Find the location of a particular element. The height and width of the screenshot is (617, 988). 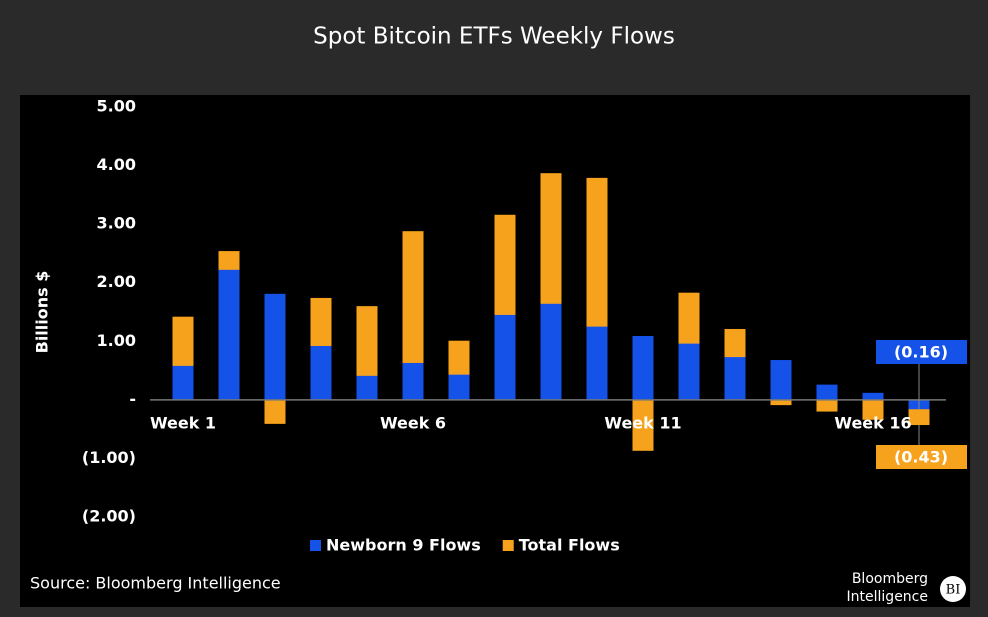

x-tick-label: Week 1 is located at coordinates (183, 422).